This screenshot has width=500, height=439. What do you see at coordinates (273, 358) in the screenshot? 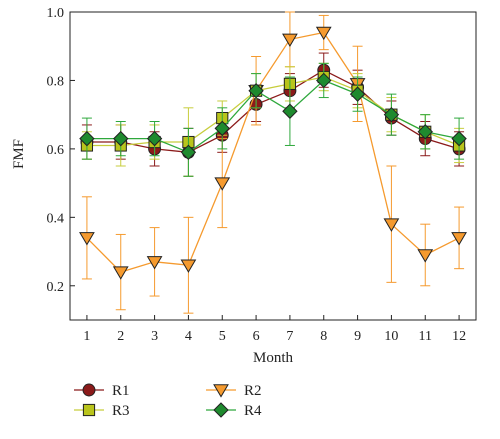
I see `x-axis-title: Month` at bounding box center [273, 358].